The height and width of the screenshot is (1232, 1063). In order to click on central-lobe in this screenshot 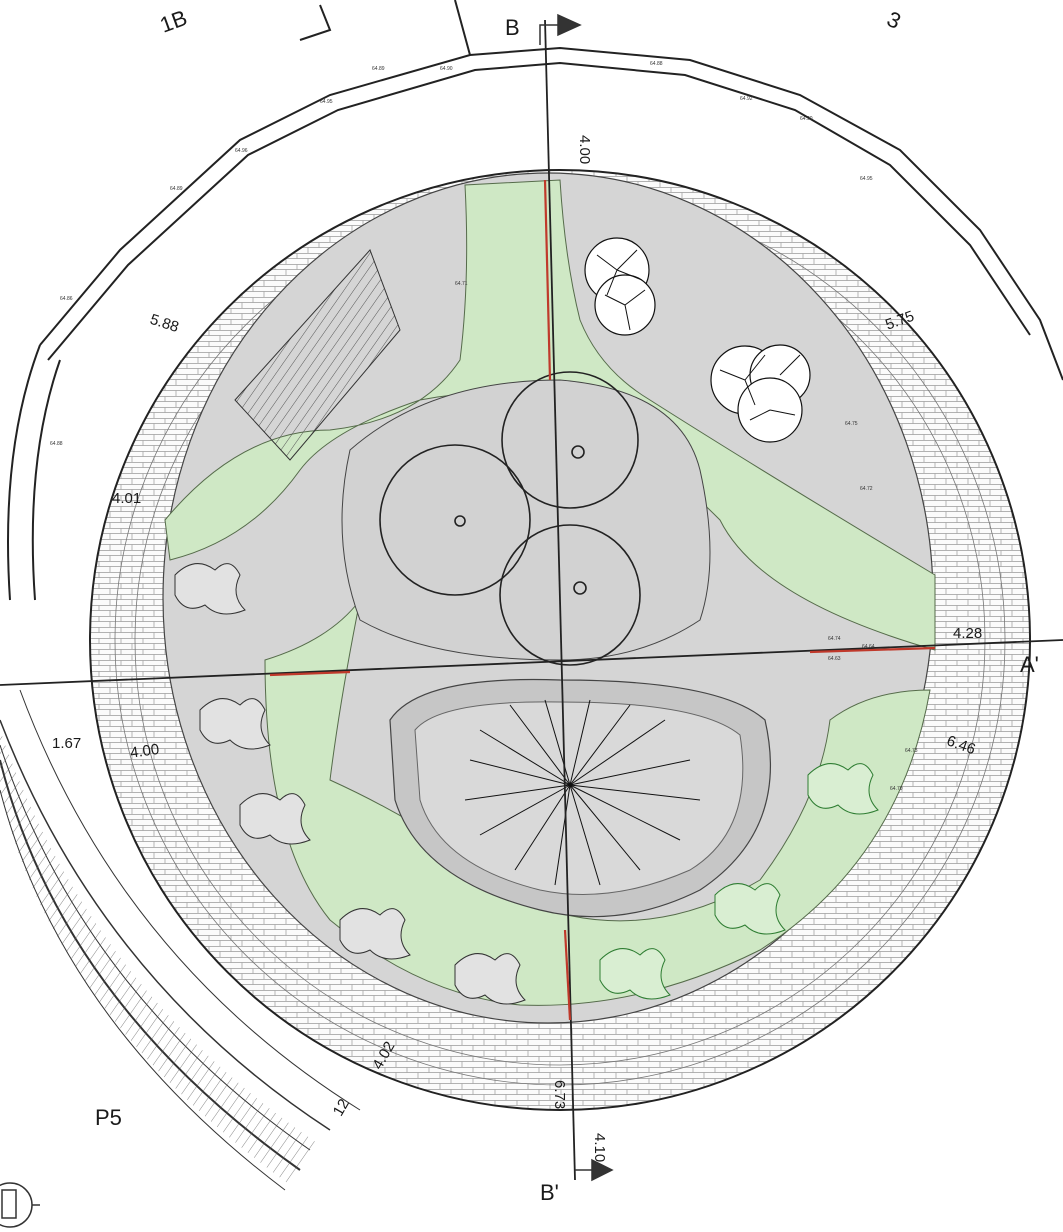, I will do `click(526, 520)`.